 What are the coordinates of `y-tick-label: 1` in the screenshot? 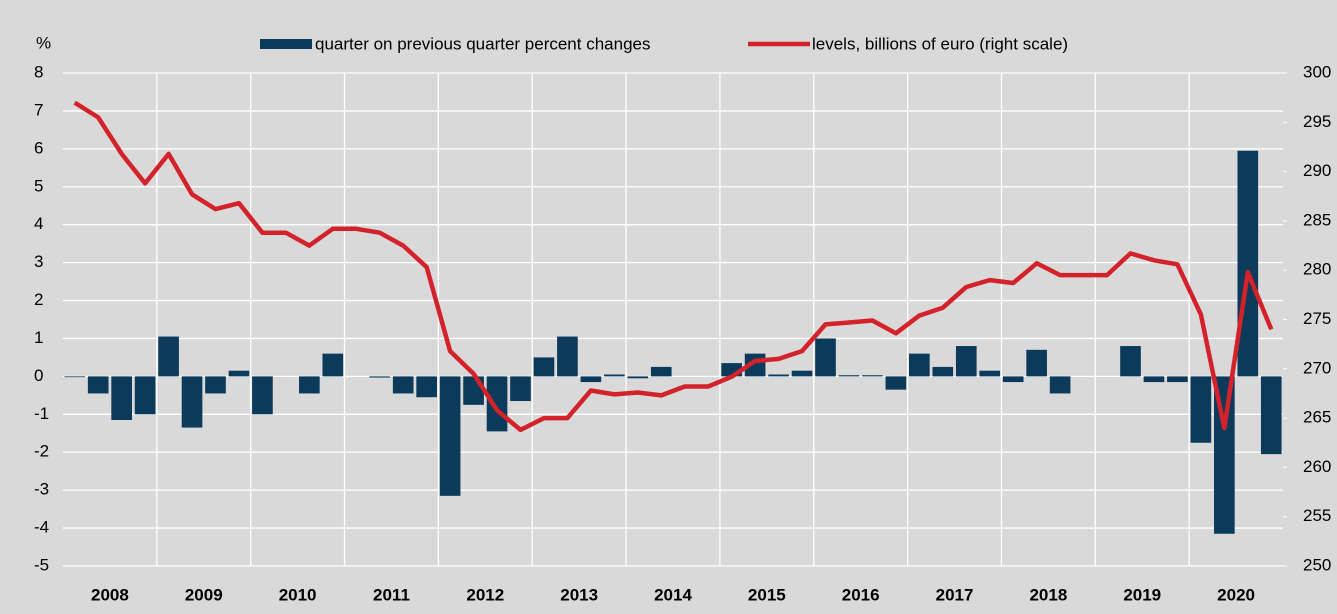 It's located at (38, 337).